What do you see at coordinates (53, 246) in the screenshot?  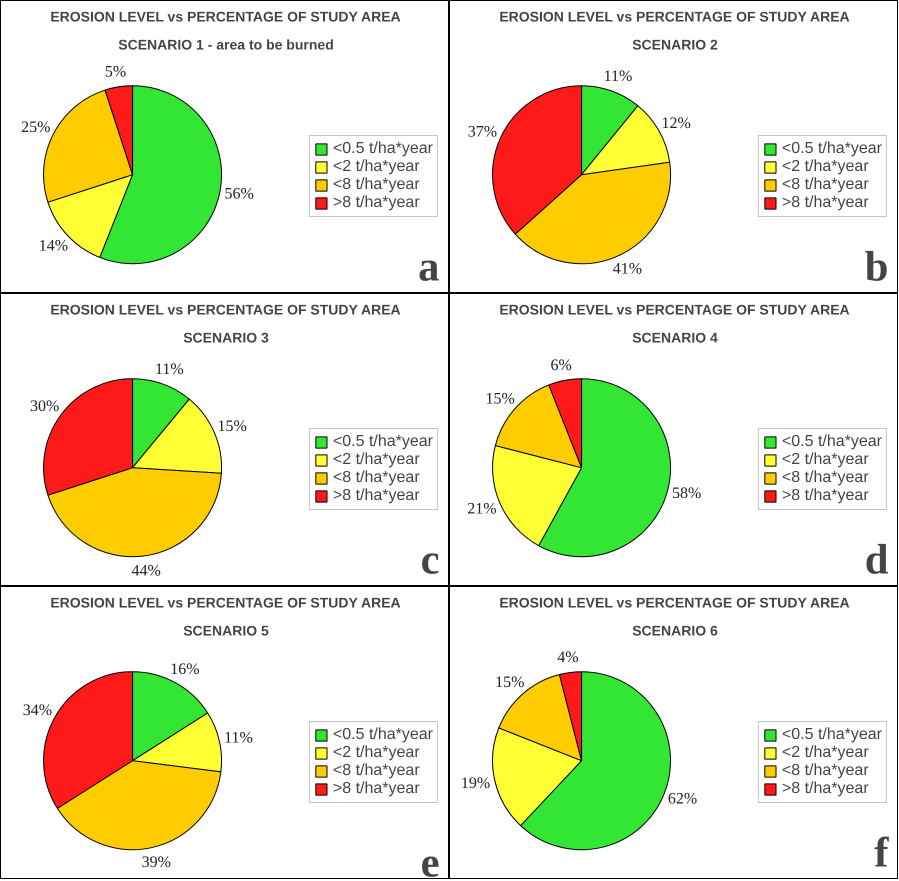 I see `data-label: 14%` at bounding box center [53, 246].